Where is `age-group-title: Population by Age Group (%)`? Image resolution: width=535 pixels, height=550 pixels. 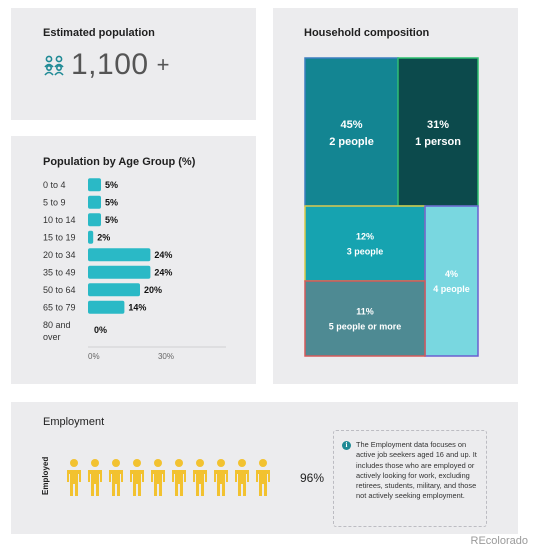
age-group-title: Population by Age Group (%) is located at coordinates (119, 162).